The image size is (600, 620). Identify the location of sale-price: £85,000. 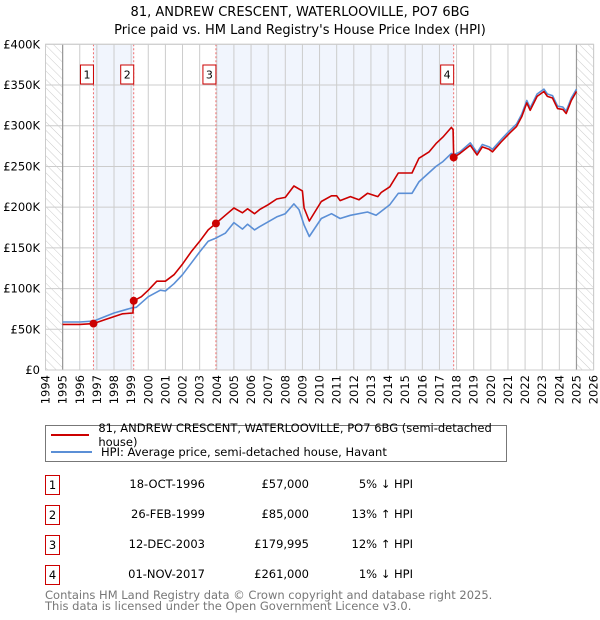
(285, 514).